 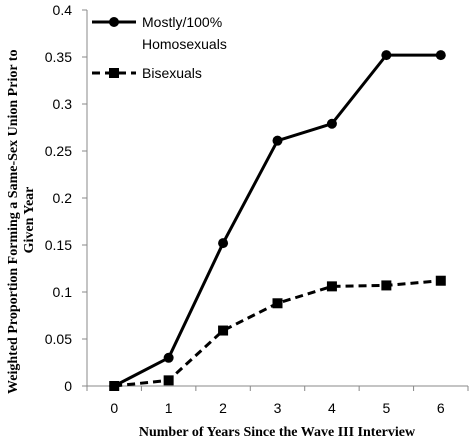 What do you see at coordinates (58, 245) in the screenshot?
I see `y-tick-label: 0.15` at bounding box center [58, 245].